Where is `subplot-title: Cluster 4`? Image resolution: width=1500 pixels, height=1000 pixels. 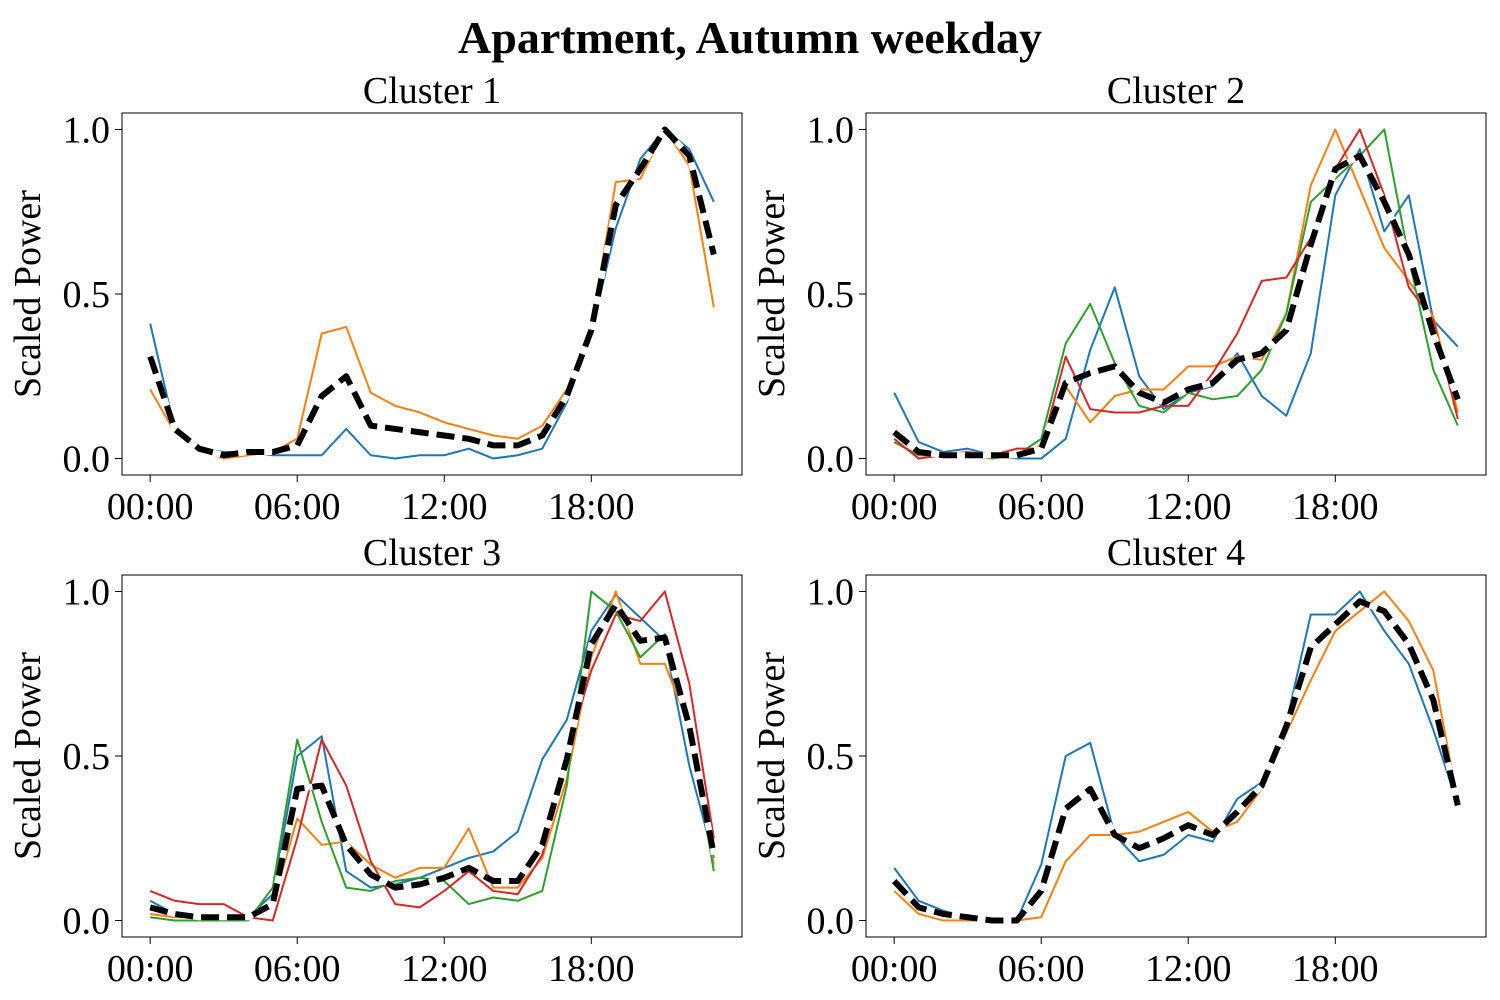
subplot-title: Cluster 4 is located at coordinates (1176, 553).